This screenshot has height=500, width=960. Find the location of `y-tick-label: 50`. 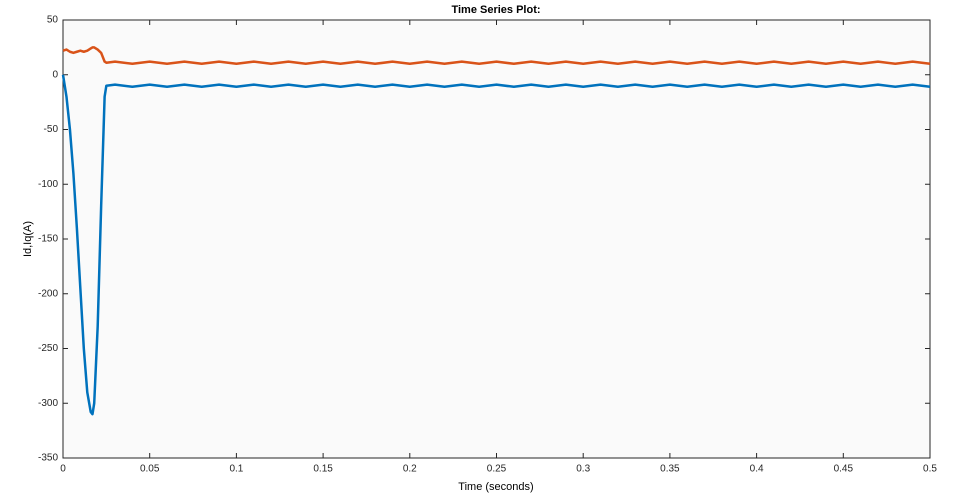

y-tick-label: 50 is located at coordinates (53, 20).